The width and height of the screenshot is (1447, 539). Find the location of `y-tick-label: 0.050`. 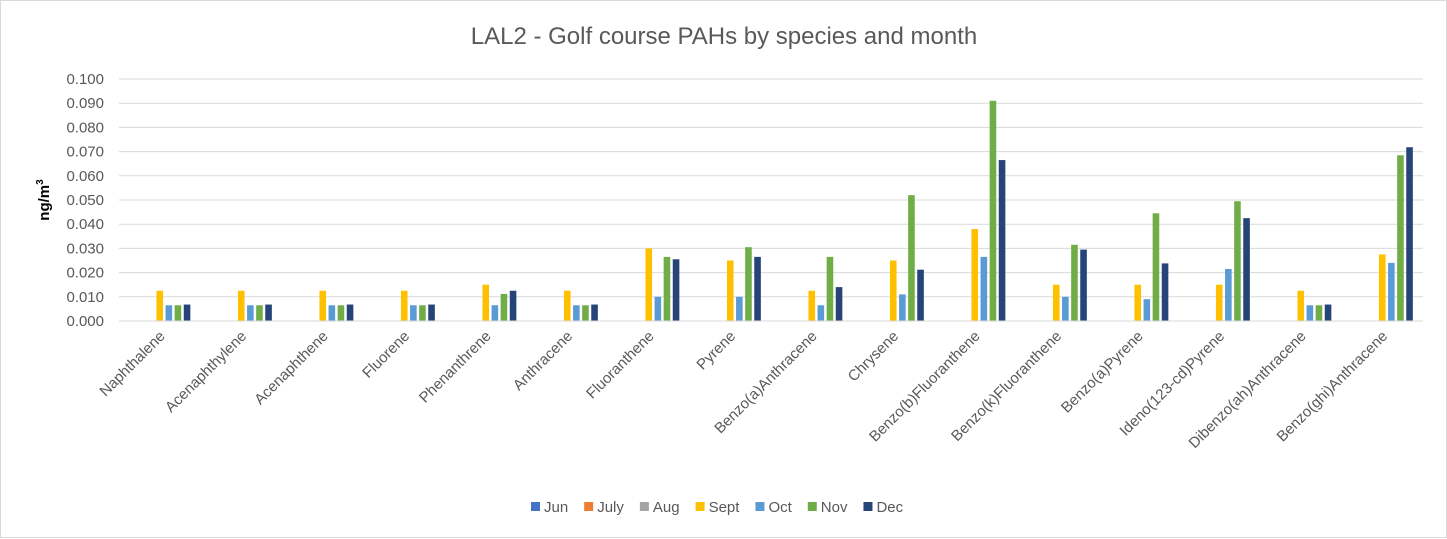

y-tick-label: 0.050 is located at coordinates (85, 200).